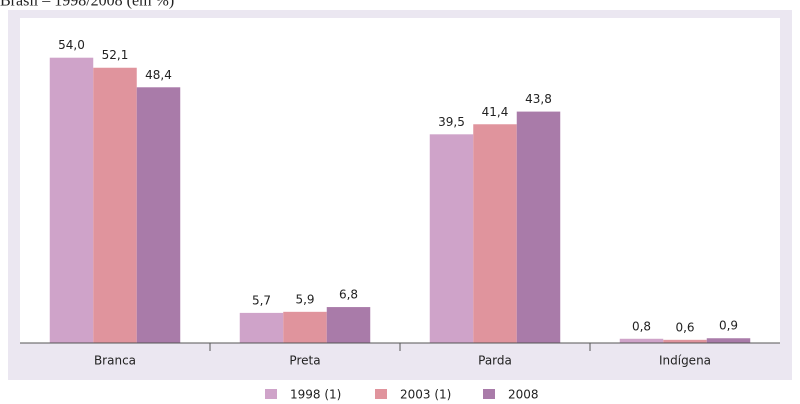  I want to click on value-label: 39,5, so click(451, 122).